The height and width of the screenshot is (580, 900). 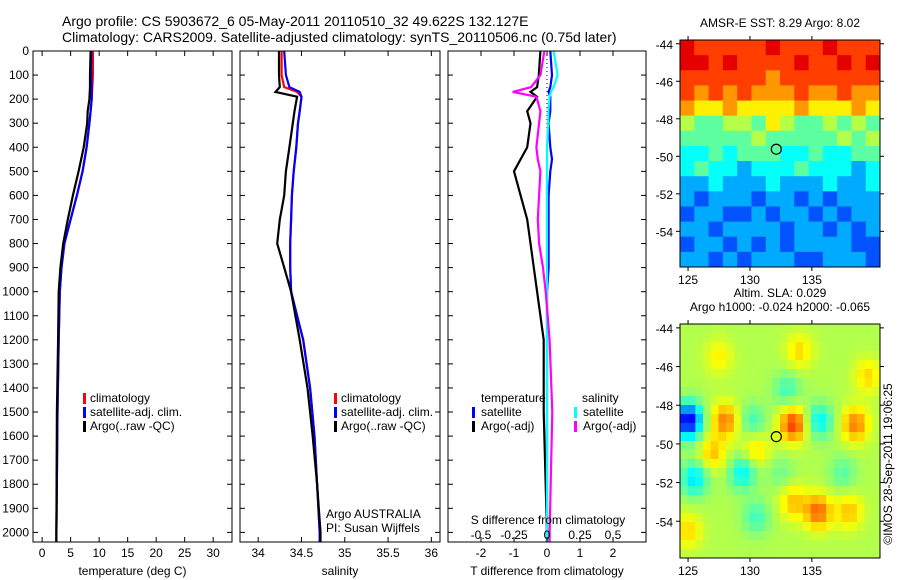 What do you see at coordinates (432, 553) in the screenshot?
I see `x-tick-label: 36` at bounding box center [432, 553].